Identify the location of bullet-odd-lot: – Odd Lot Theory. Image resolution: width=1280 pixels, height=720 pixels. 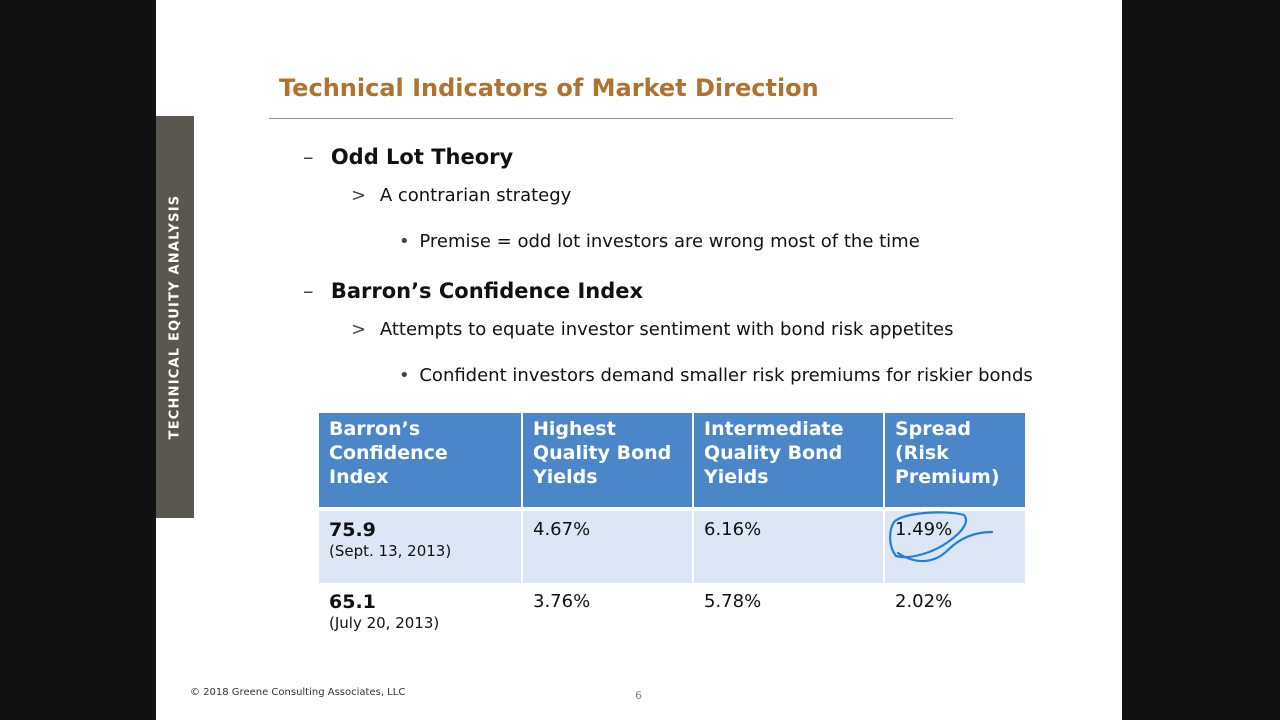
(408, 157).